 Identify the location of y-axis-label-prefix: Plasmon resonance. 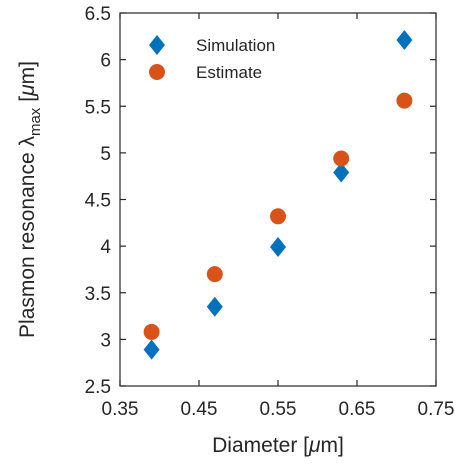
(27, 242).